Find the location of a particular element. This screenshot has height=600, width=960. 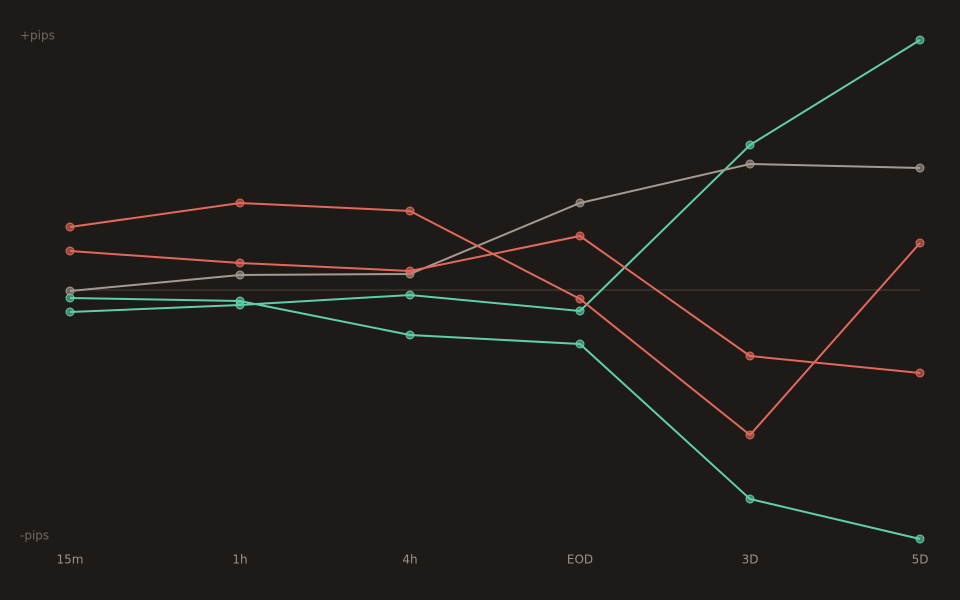

x-tick-label: 1h is located at coordinates (239, 560).